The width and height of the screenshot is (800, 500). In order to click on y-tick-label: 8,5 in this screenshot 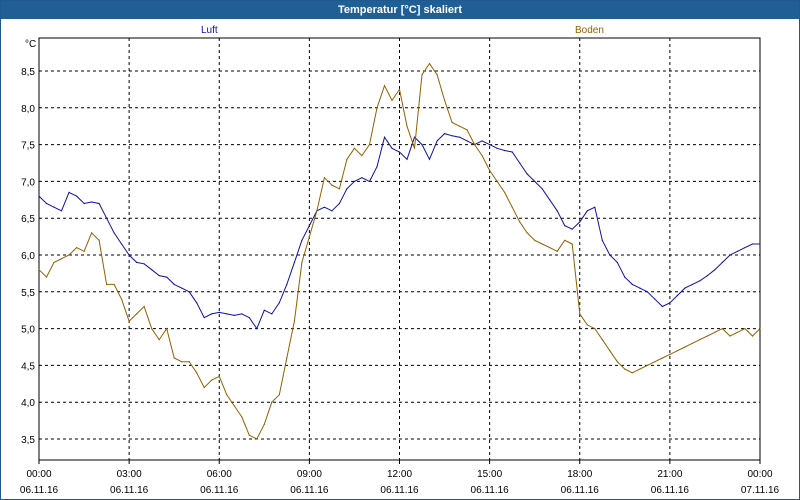, I will do `click(28, 72)`.